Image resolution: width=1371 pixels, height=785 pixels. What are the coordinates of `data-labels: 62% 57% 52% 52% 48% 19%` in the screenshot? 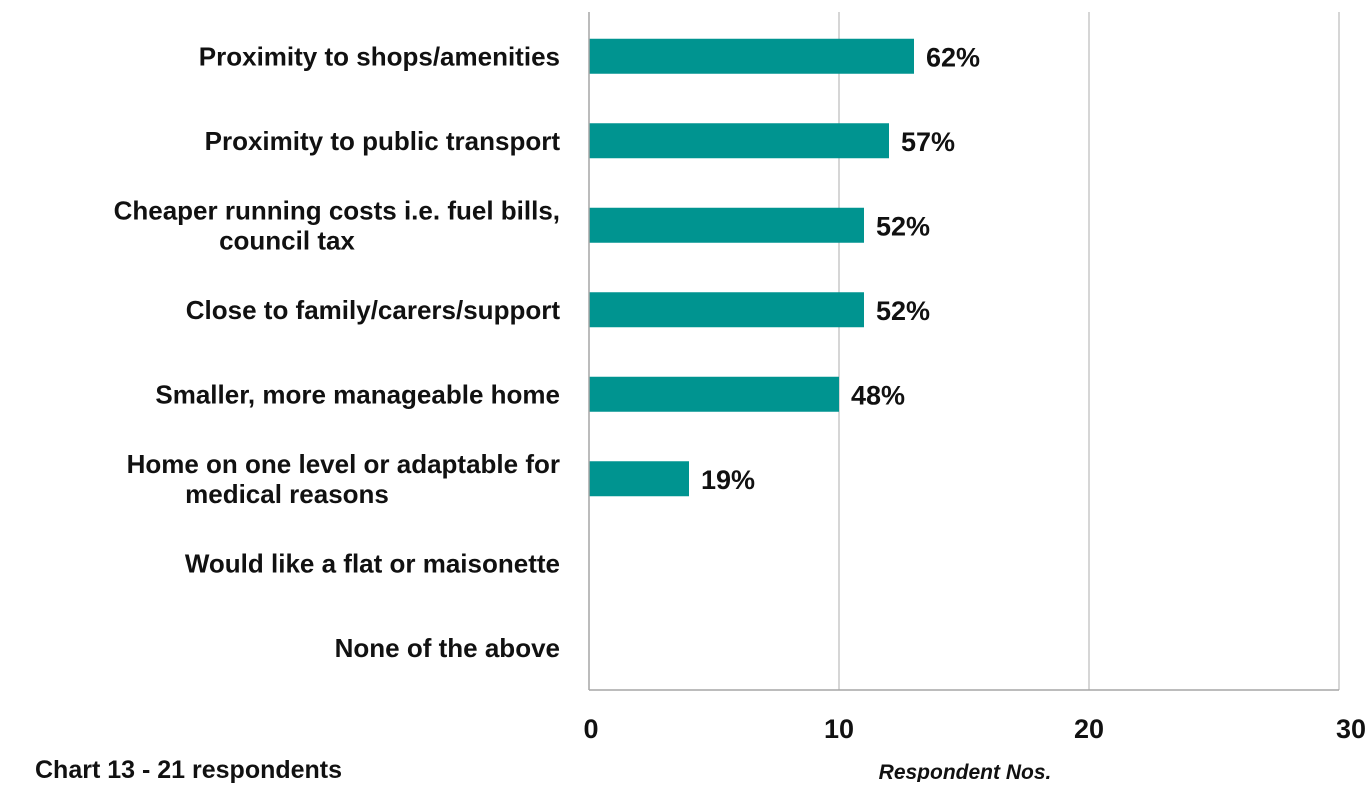 It's located at (840, 268).